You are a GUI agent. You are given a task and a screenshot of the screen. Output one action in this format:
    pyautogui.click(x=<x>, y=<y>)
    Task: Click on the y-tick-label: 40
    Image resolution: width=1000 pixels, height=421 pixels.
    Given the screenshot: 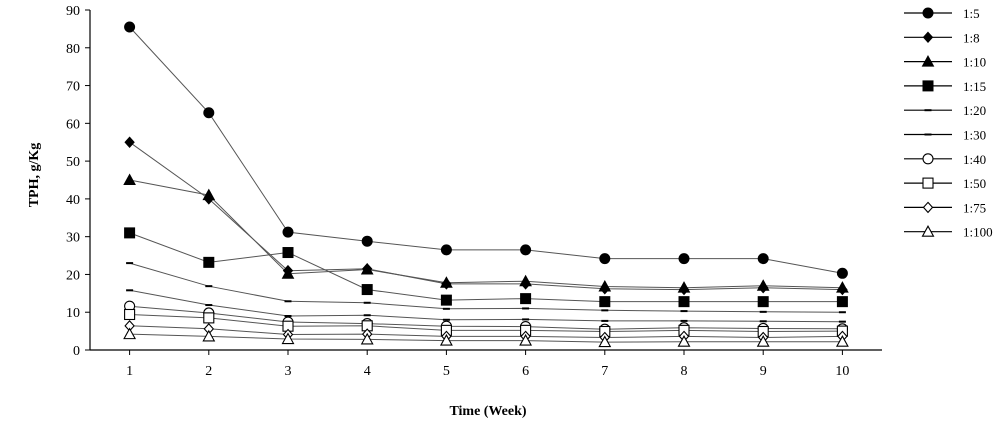 What is the action you would take?
    pyautogui.click(x=73, y=200)
    